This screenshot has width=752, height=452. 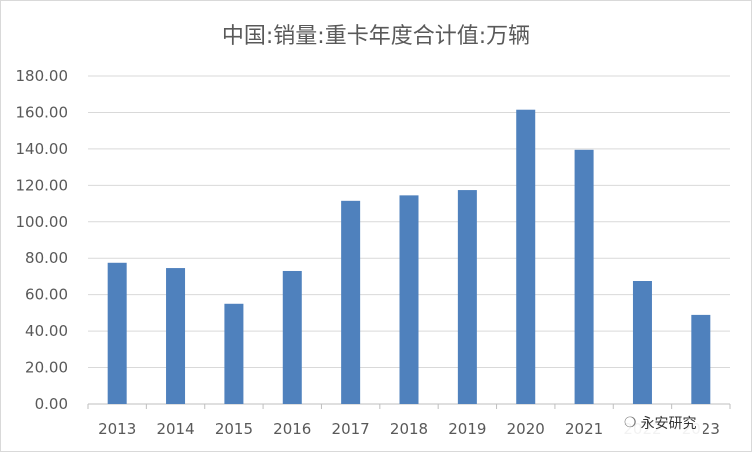 What do you see at coordinates (42, 149) in the screenshot?
I see `y-tick-label: 140.00` at bounding box center [42, 149].